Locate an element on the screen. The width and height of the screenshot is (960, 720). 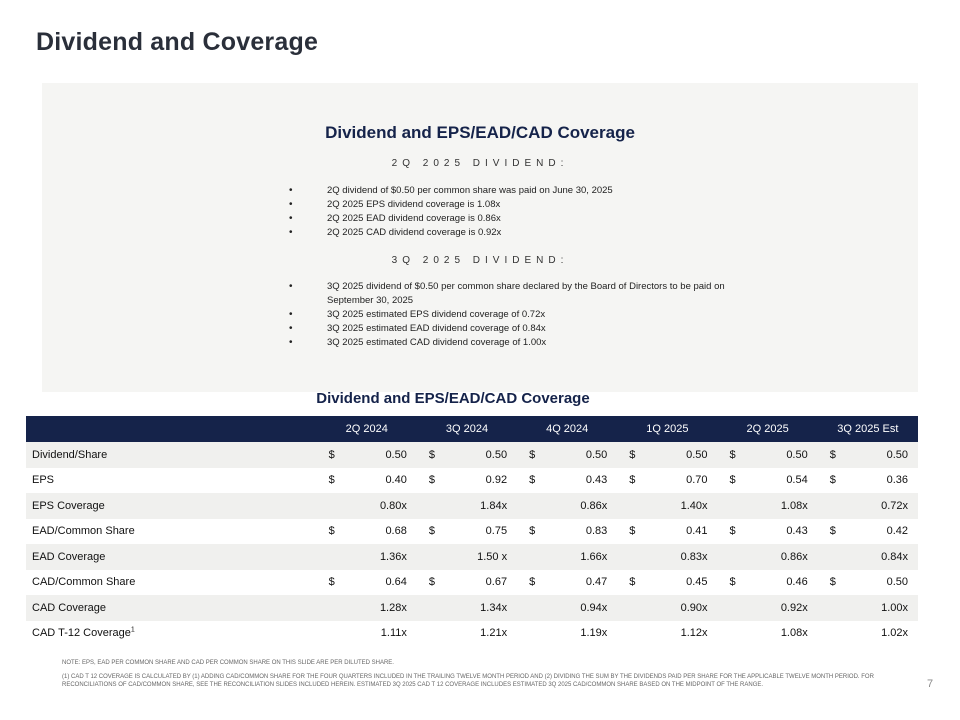
cell-value: 0.75 is located at coordinates (496, 531).